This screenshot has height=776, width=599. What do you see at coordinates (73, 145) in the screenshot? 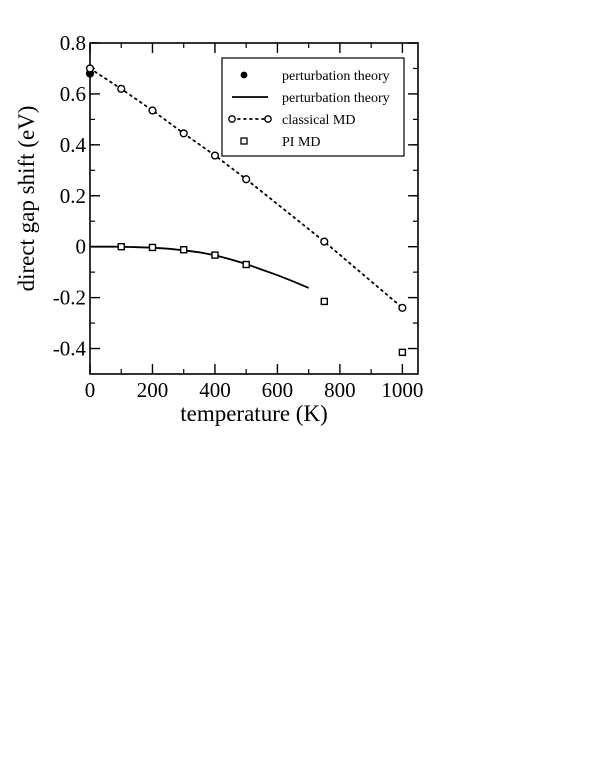
I see `y-tick-label: 0.4` at bounding box center [73, 145].